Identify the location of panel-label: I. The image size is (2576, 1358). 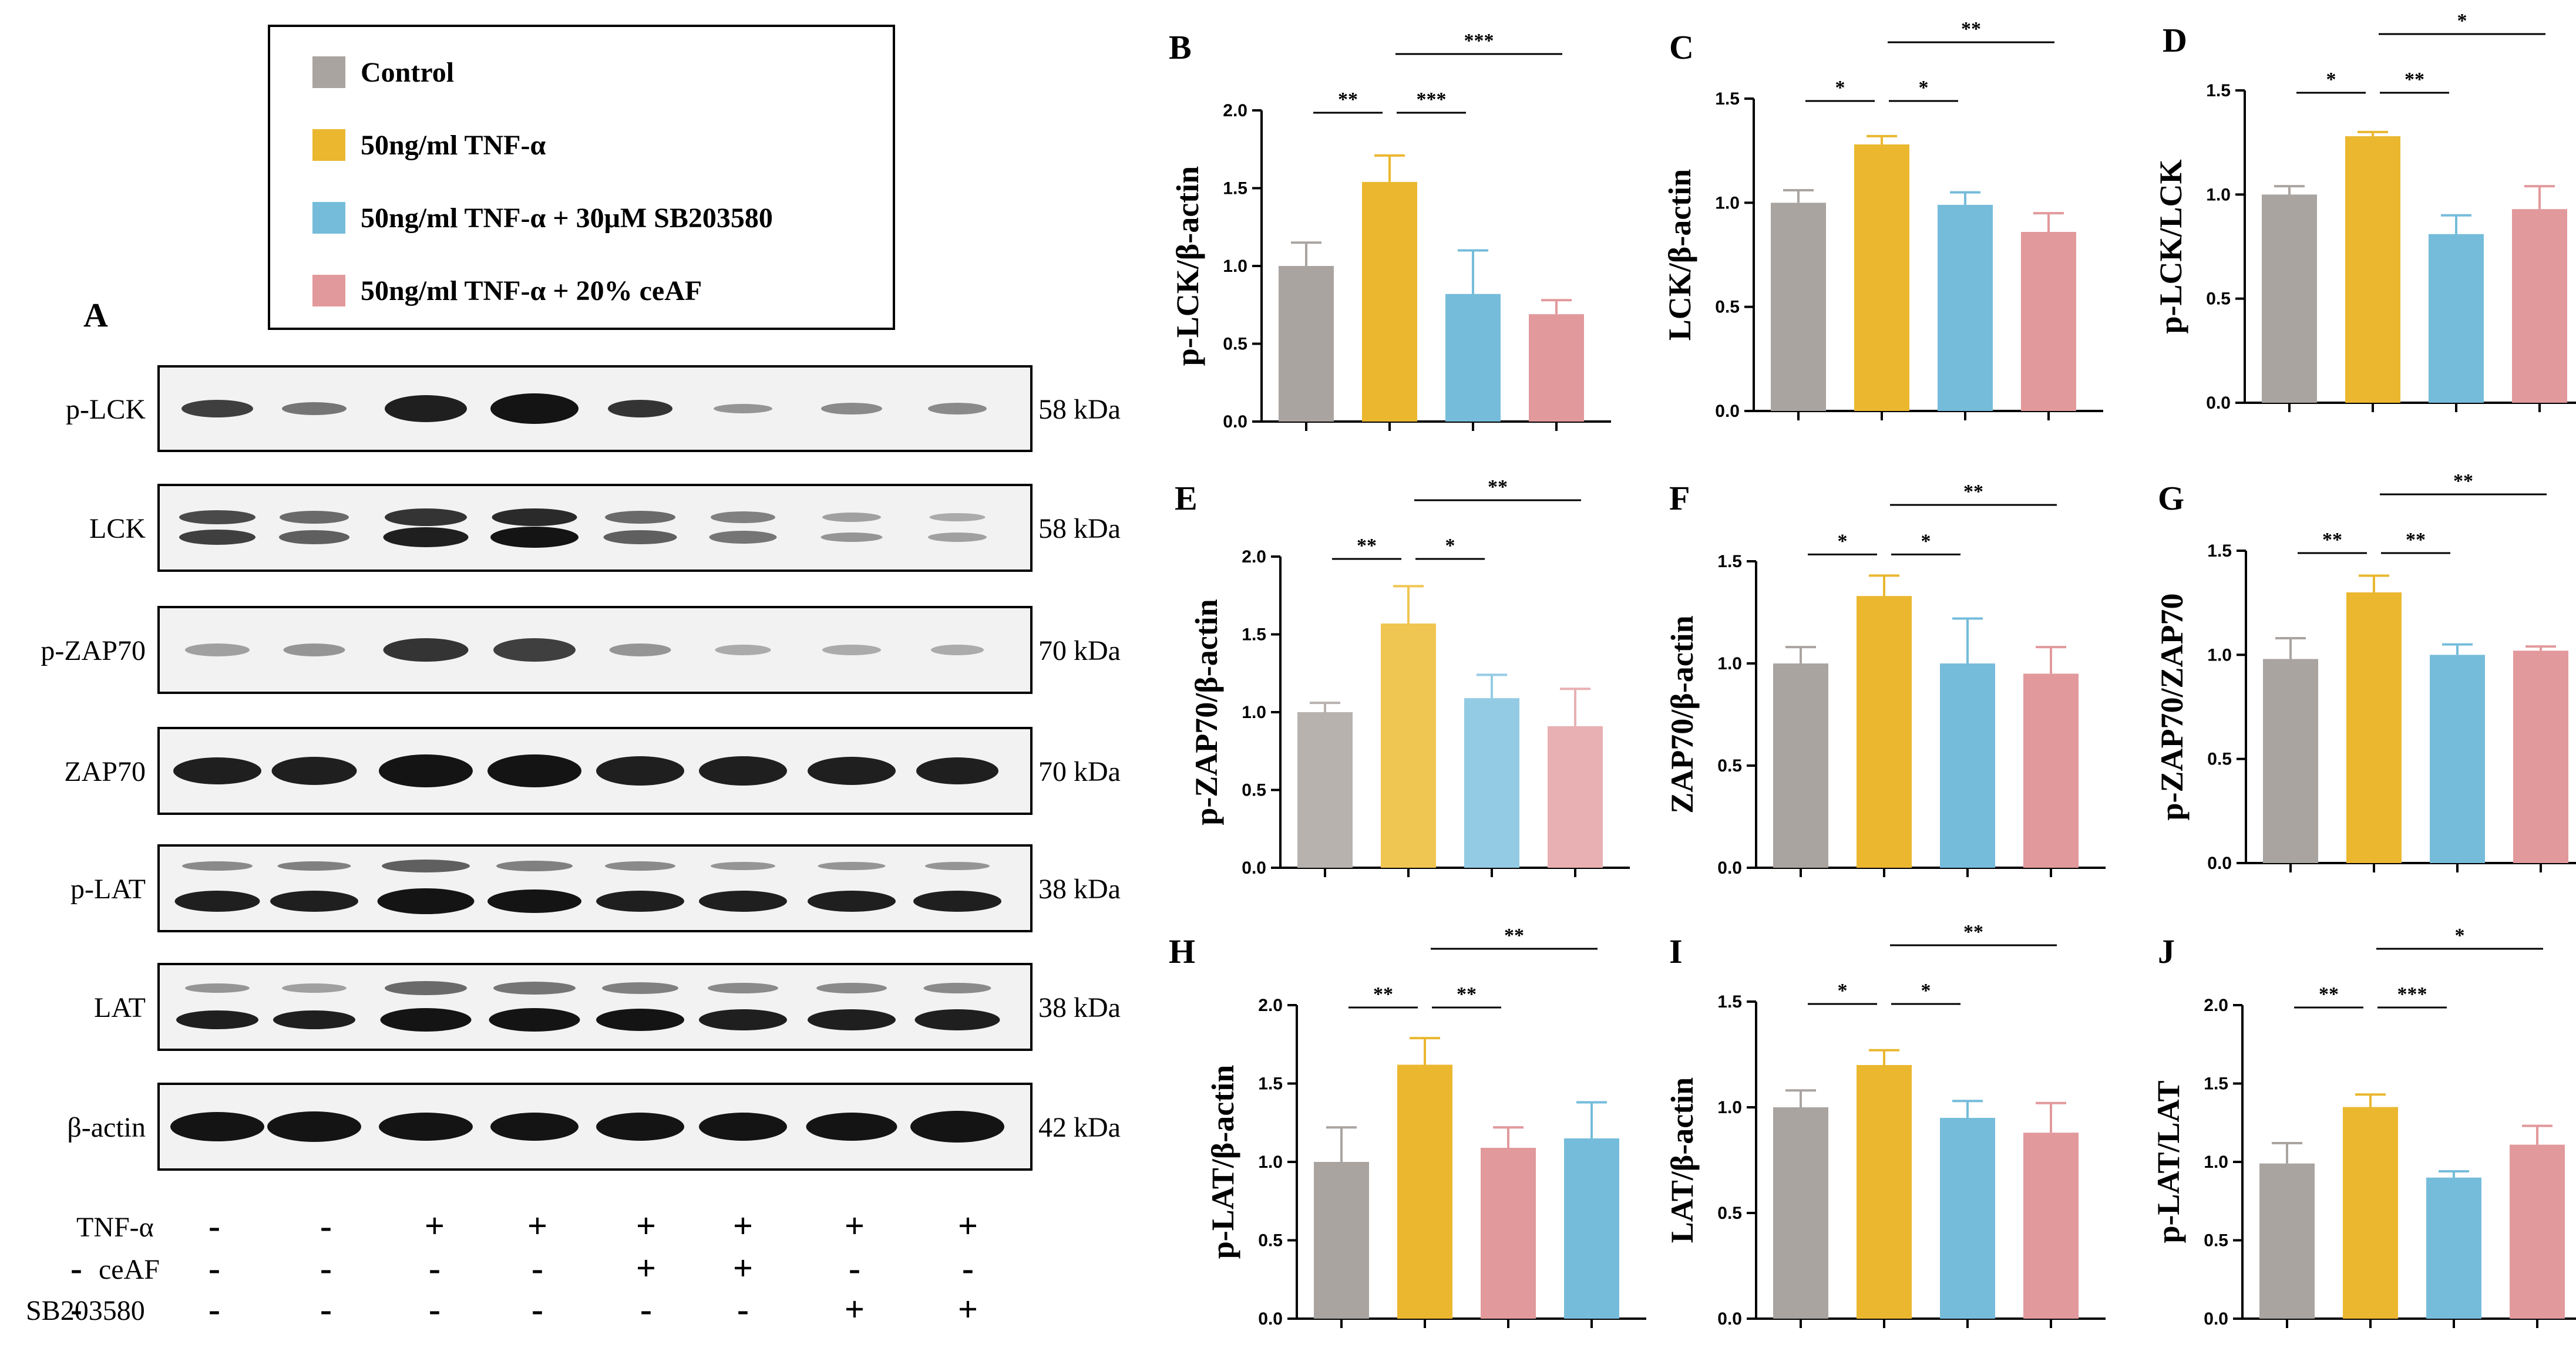
(1676, 951).